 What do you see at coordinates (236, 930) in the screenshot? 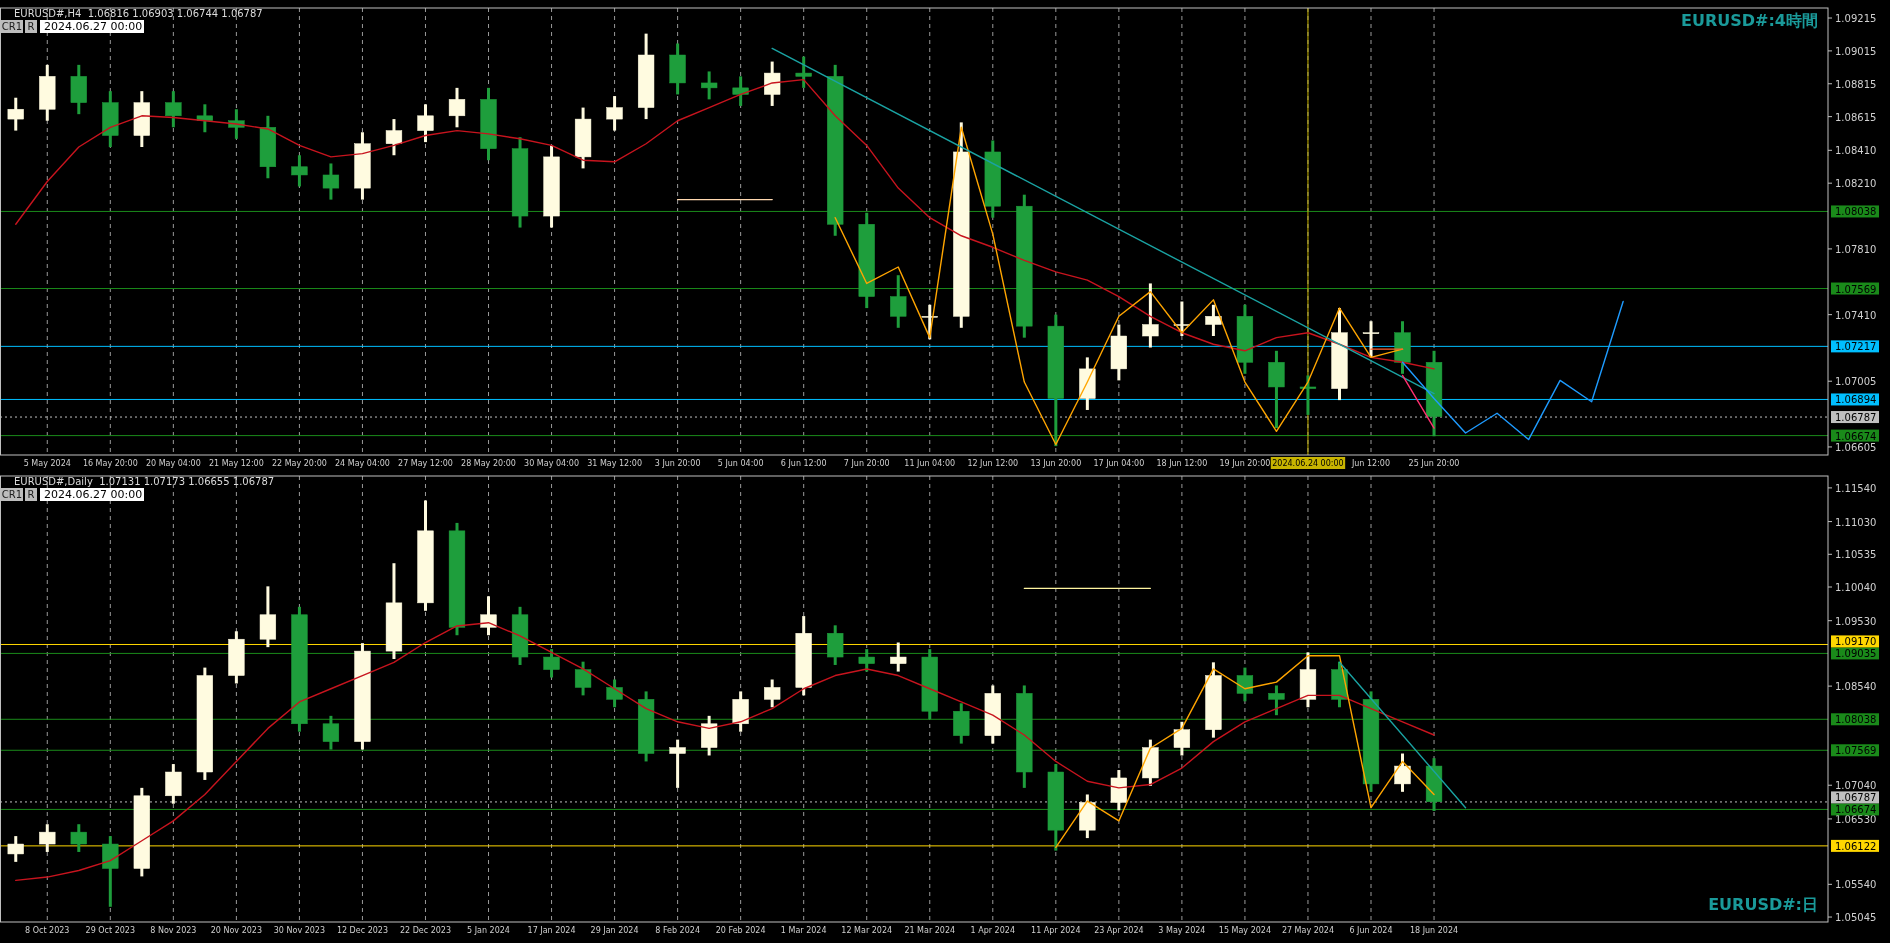
I see `x-tick-label: 20 Nov 2023` at bounding box center [236, 930].